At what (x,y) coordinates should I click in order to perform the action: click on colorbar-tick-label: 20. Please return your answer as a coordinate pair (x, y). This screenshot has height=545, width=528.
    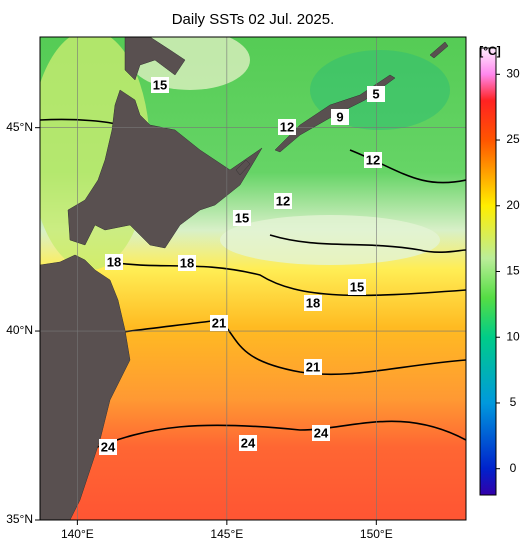
    Looking at the image, I should click on (513, 205).